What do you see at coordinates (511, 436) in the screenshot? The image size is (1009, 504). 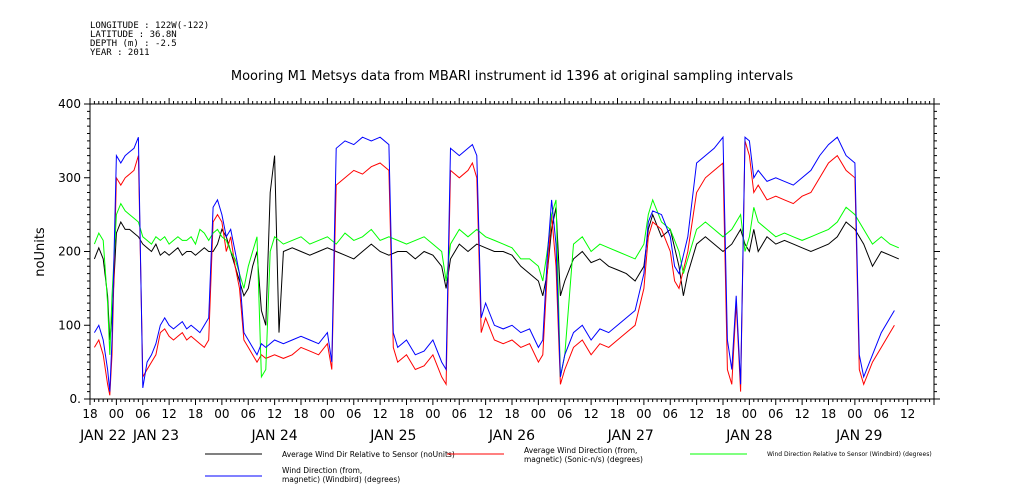 I see `x-day-label: JAN 26` at bounding box center [511, 436].